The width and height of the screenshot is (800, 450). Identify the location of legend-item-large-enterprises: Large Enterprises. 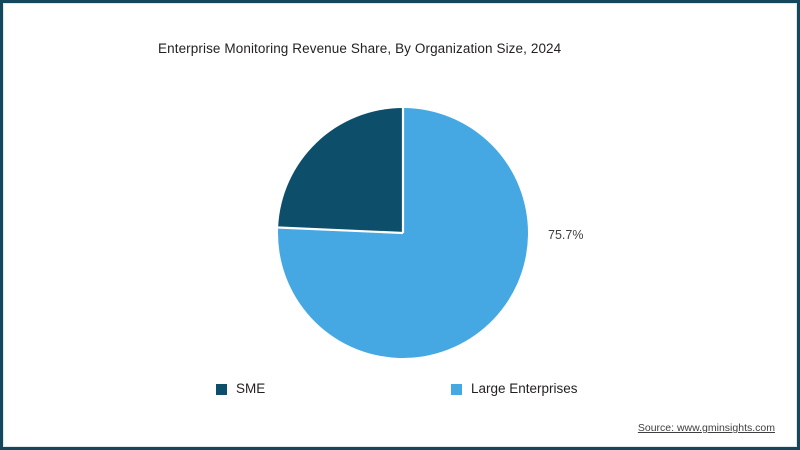
(514, 389).